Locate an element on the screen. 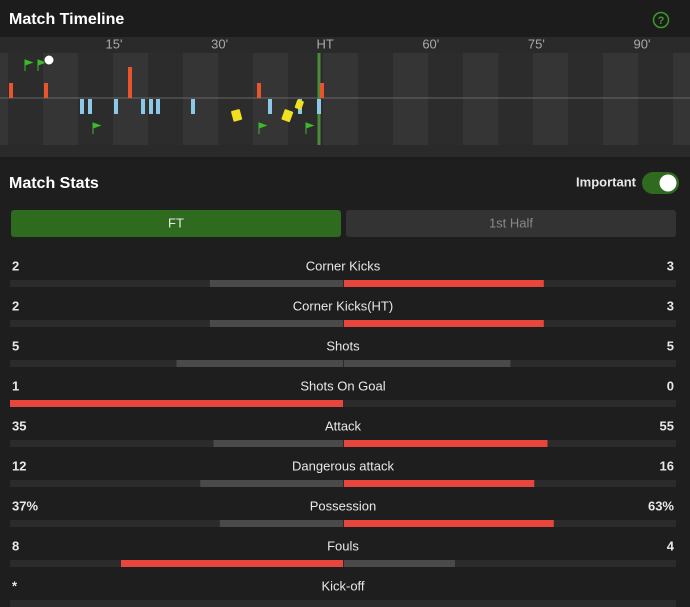  stat-label: Corner Kicks is located at coordinates (343, 265).